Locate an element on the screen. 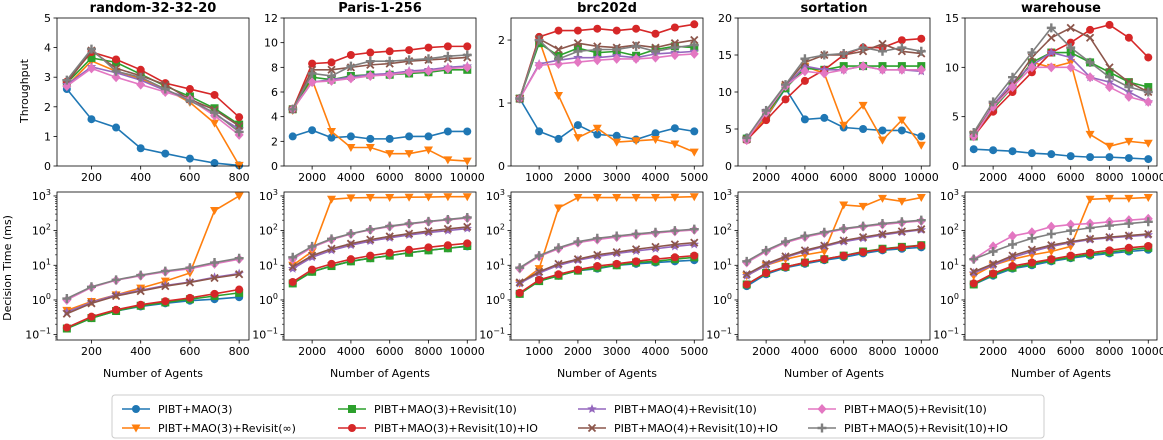 The width and height of the screenshot is (1163, 440). x-tick-label: 1000 is located at coordinates (539, 351).